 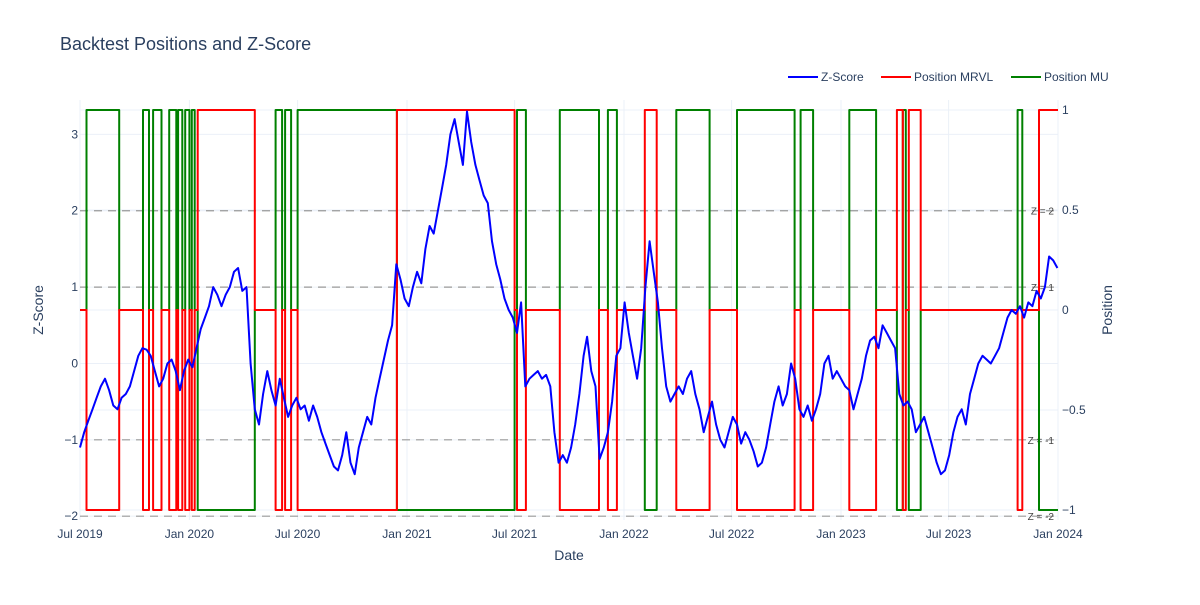 What do you see at coordinates (1065, 110) in the screenshot?
I see `y2-tick-label: 1` at bounding box center [1065, 110].